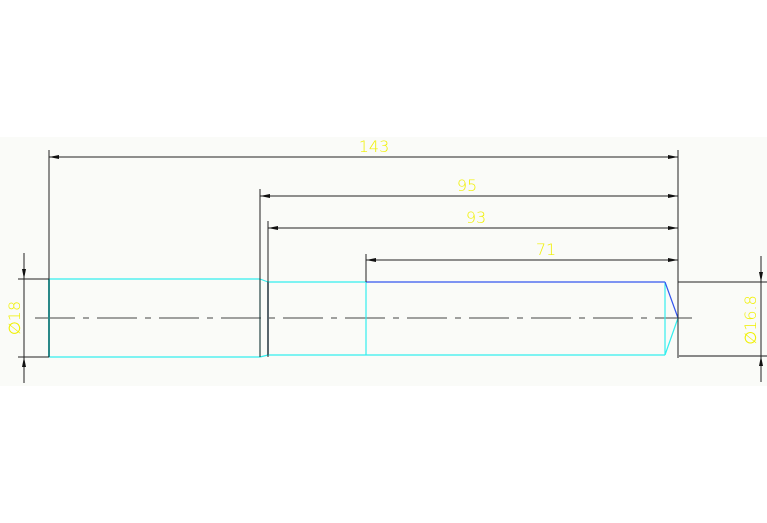  What do you see at coordinates (476, 217) in the screenshot?
I see `dim-text-93: 93` at bounding box center [476, 217].